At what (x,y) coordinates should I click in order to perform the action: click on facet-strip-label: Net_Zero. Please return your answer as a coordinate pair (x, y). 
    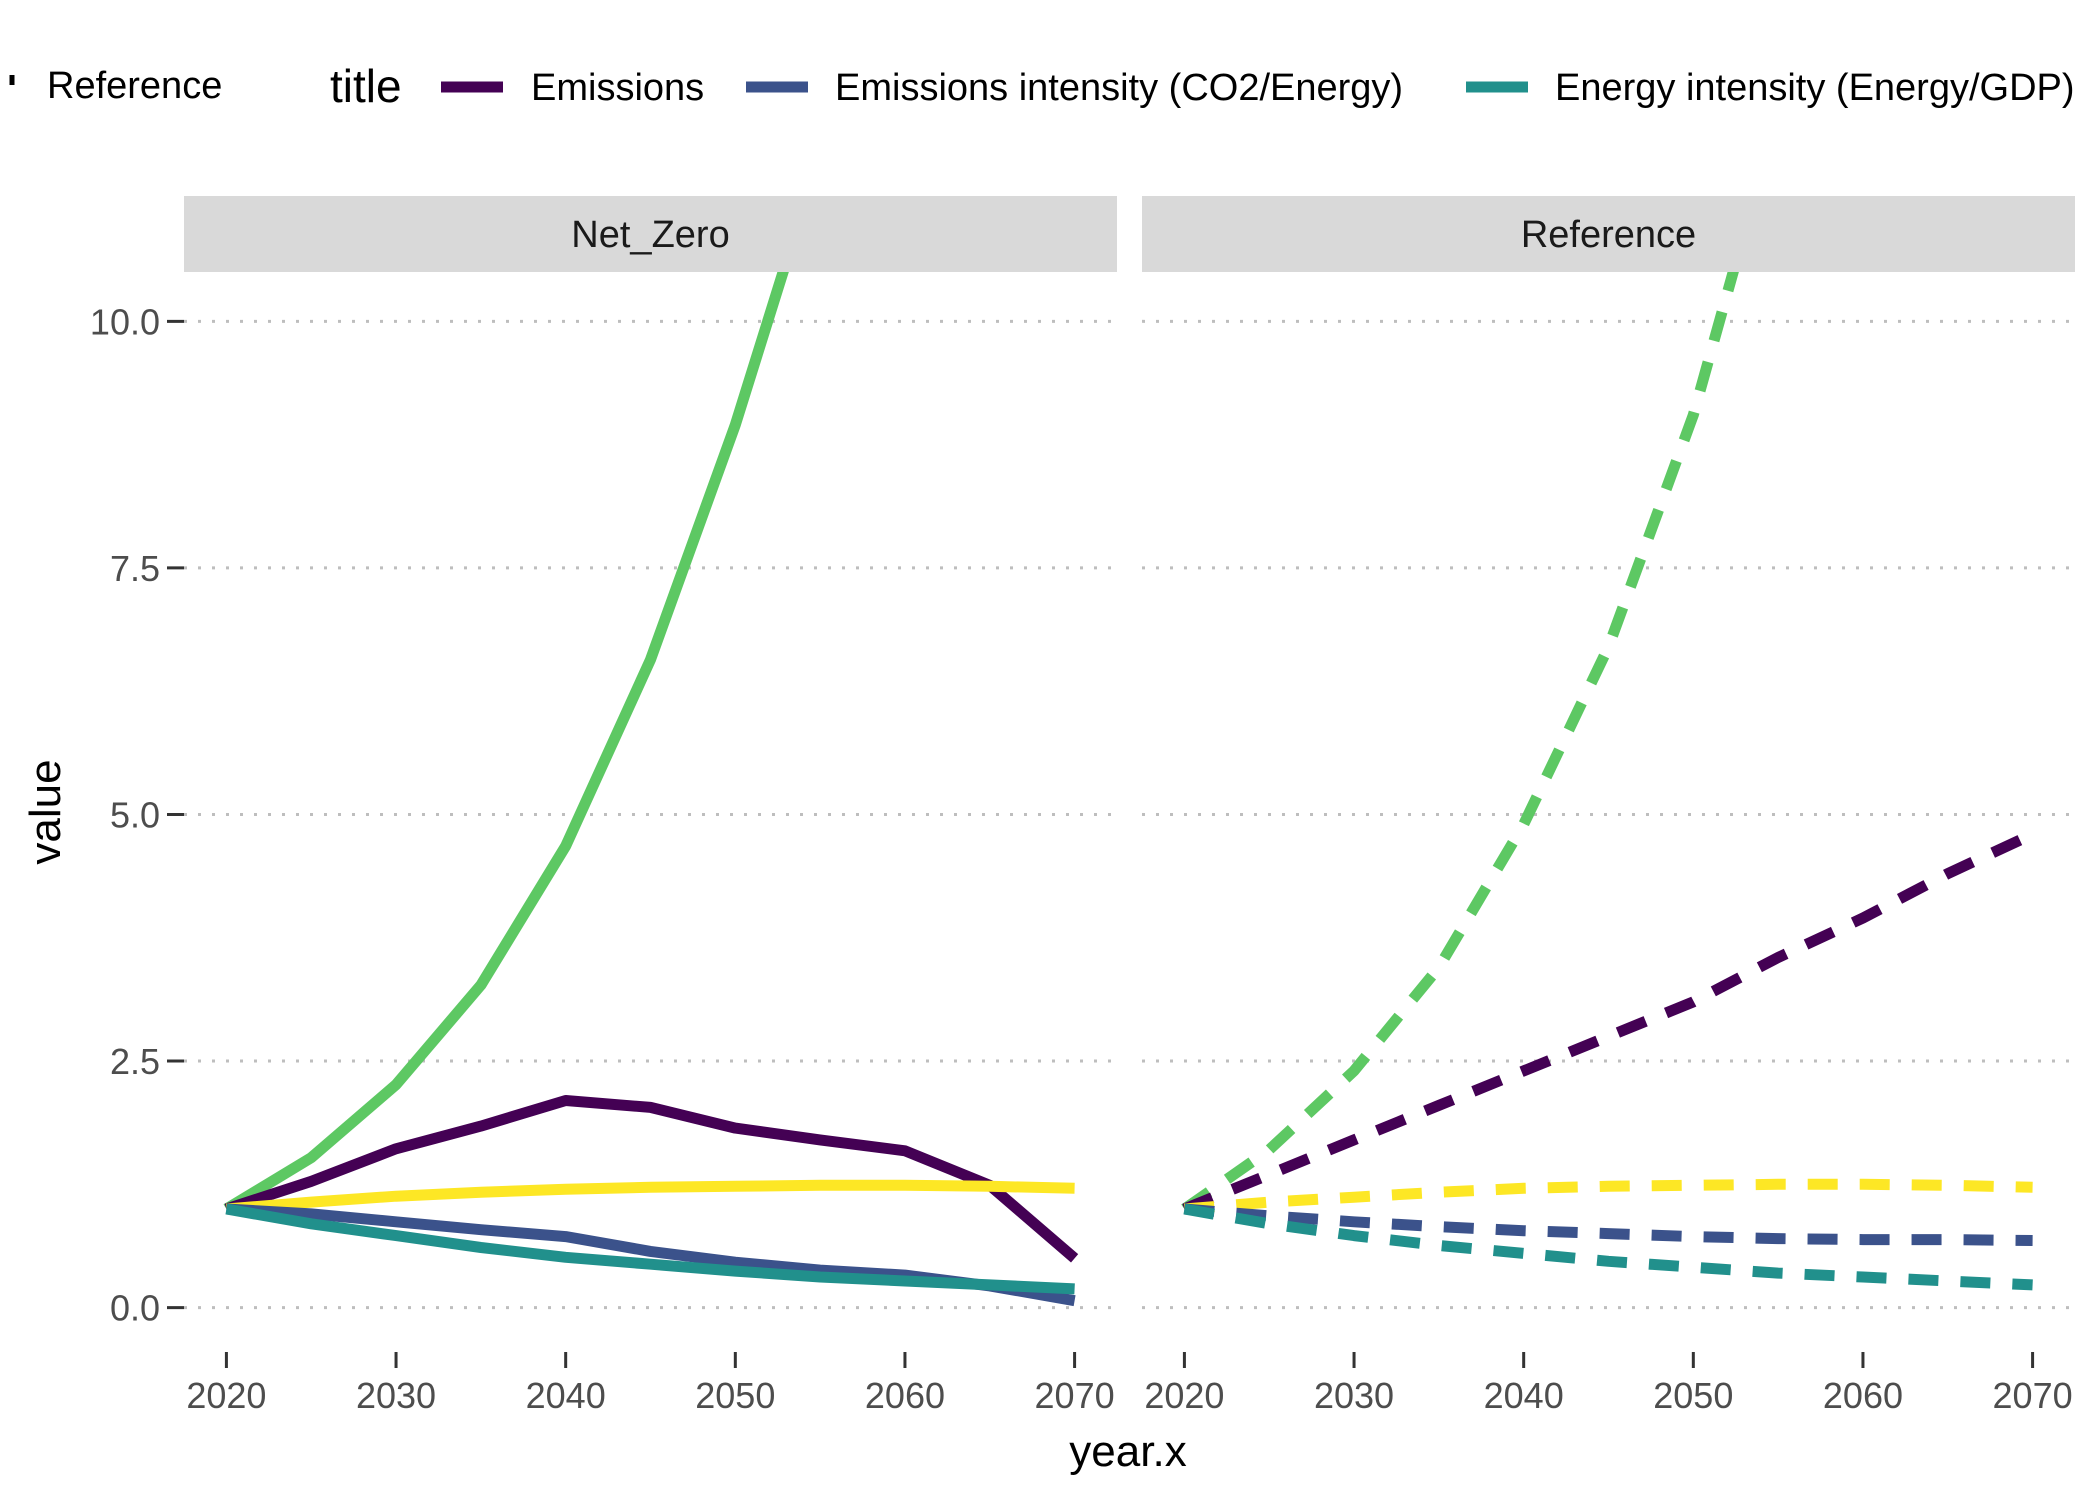
    Looking at the image, I should click on (650, 235).